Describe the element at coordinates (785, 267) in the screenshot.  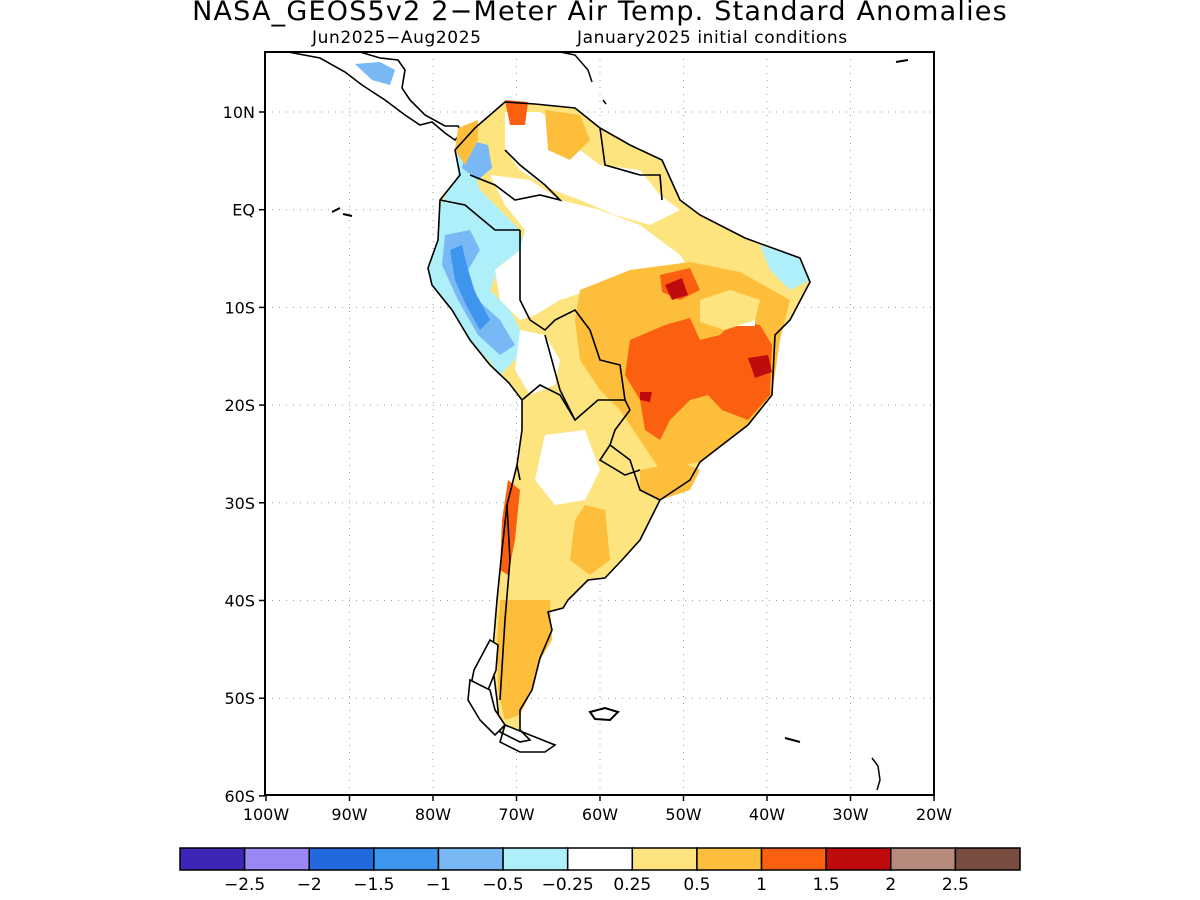
I see `ne-brazil-coast-cold` at that location.